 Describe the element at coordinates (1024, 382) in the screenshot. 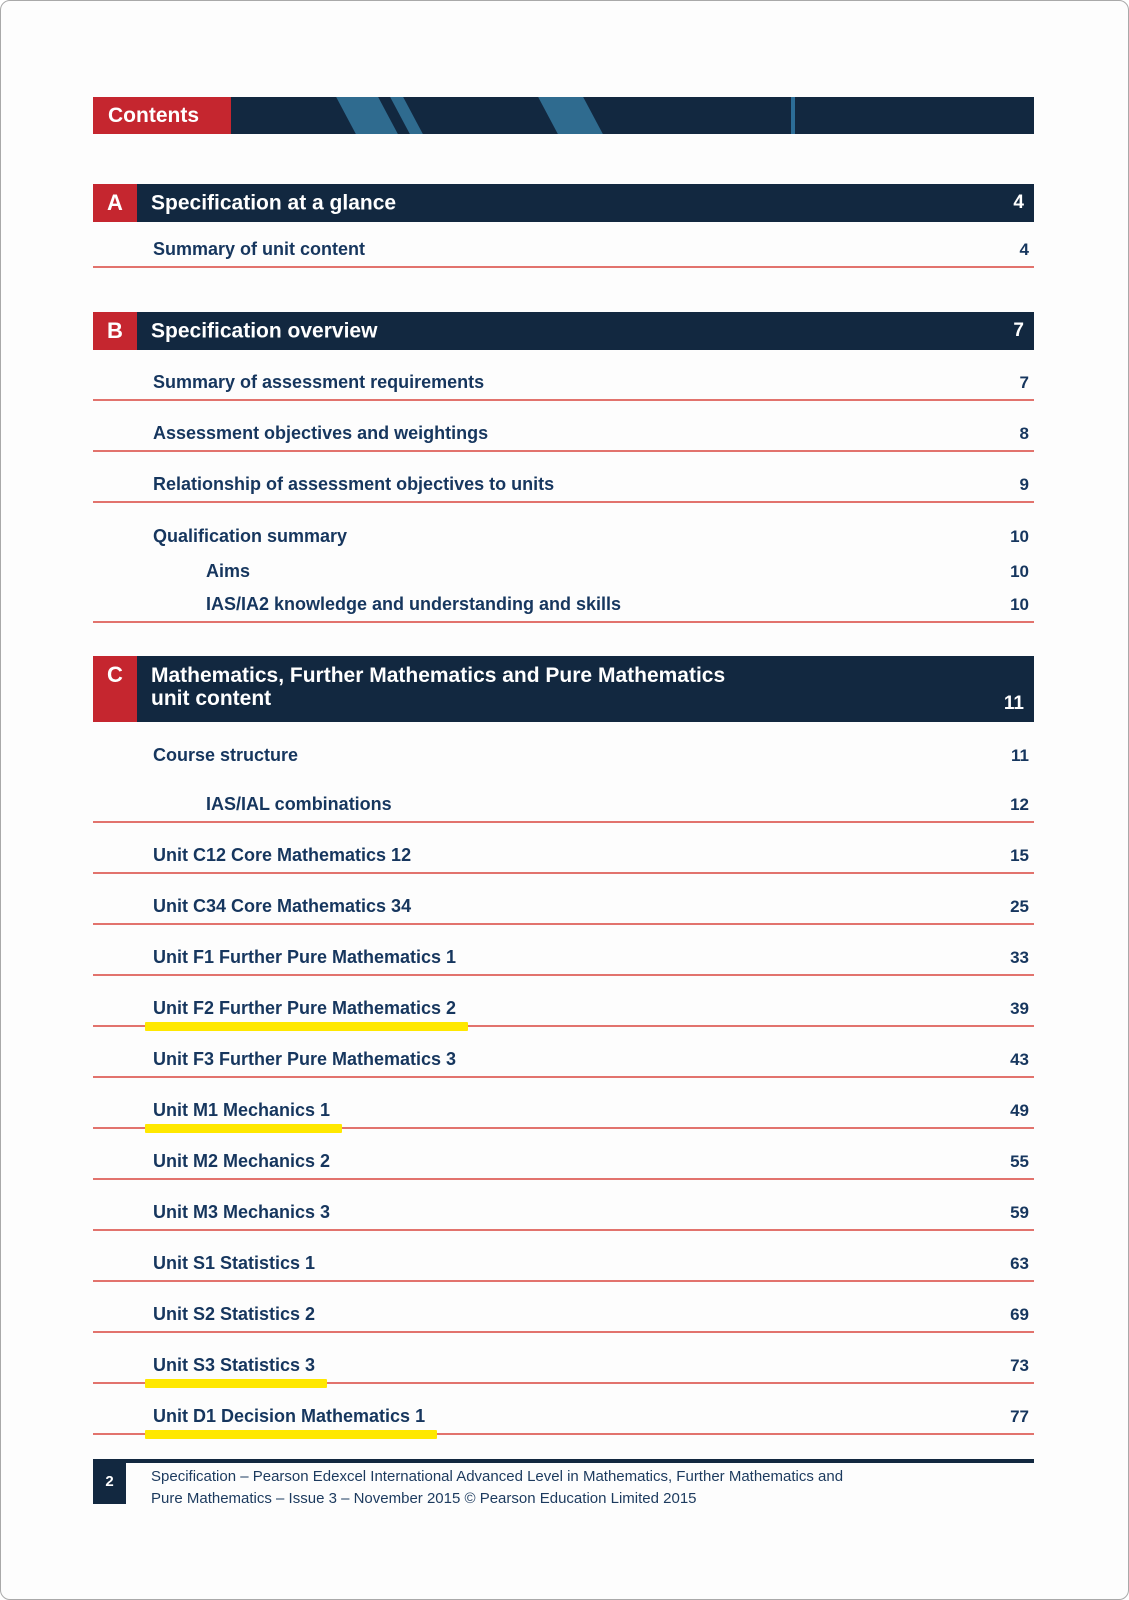

I see `toc-entry-page-number: 7` at that location.